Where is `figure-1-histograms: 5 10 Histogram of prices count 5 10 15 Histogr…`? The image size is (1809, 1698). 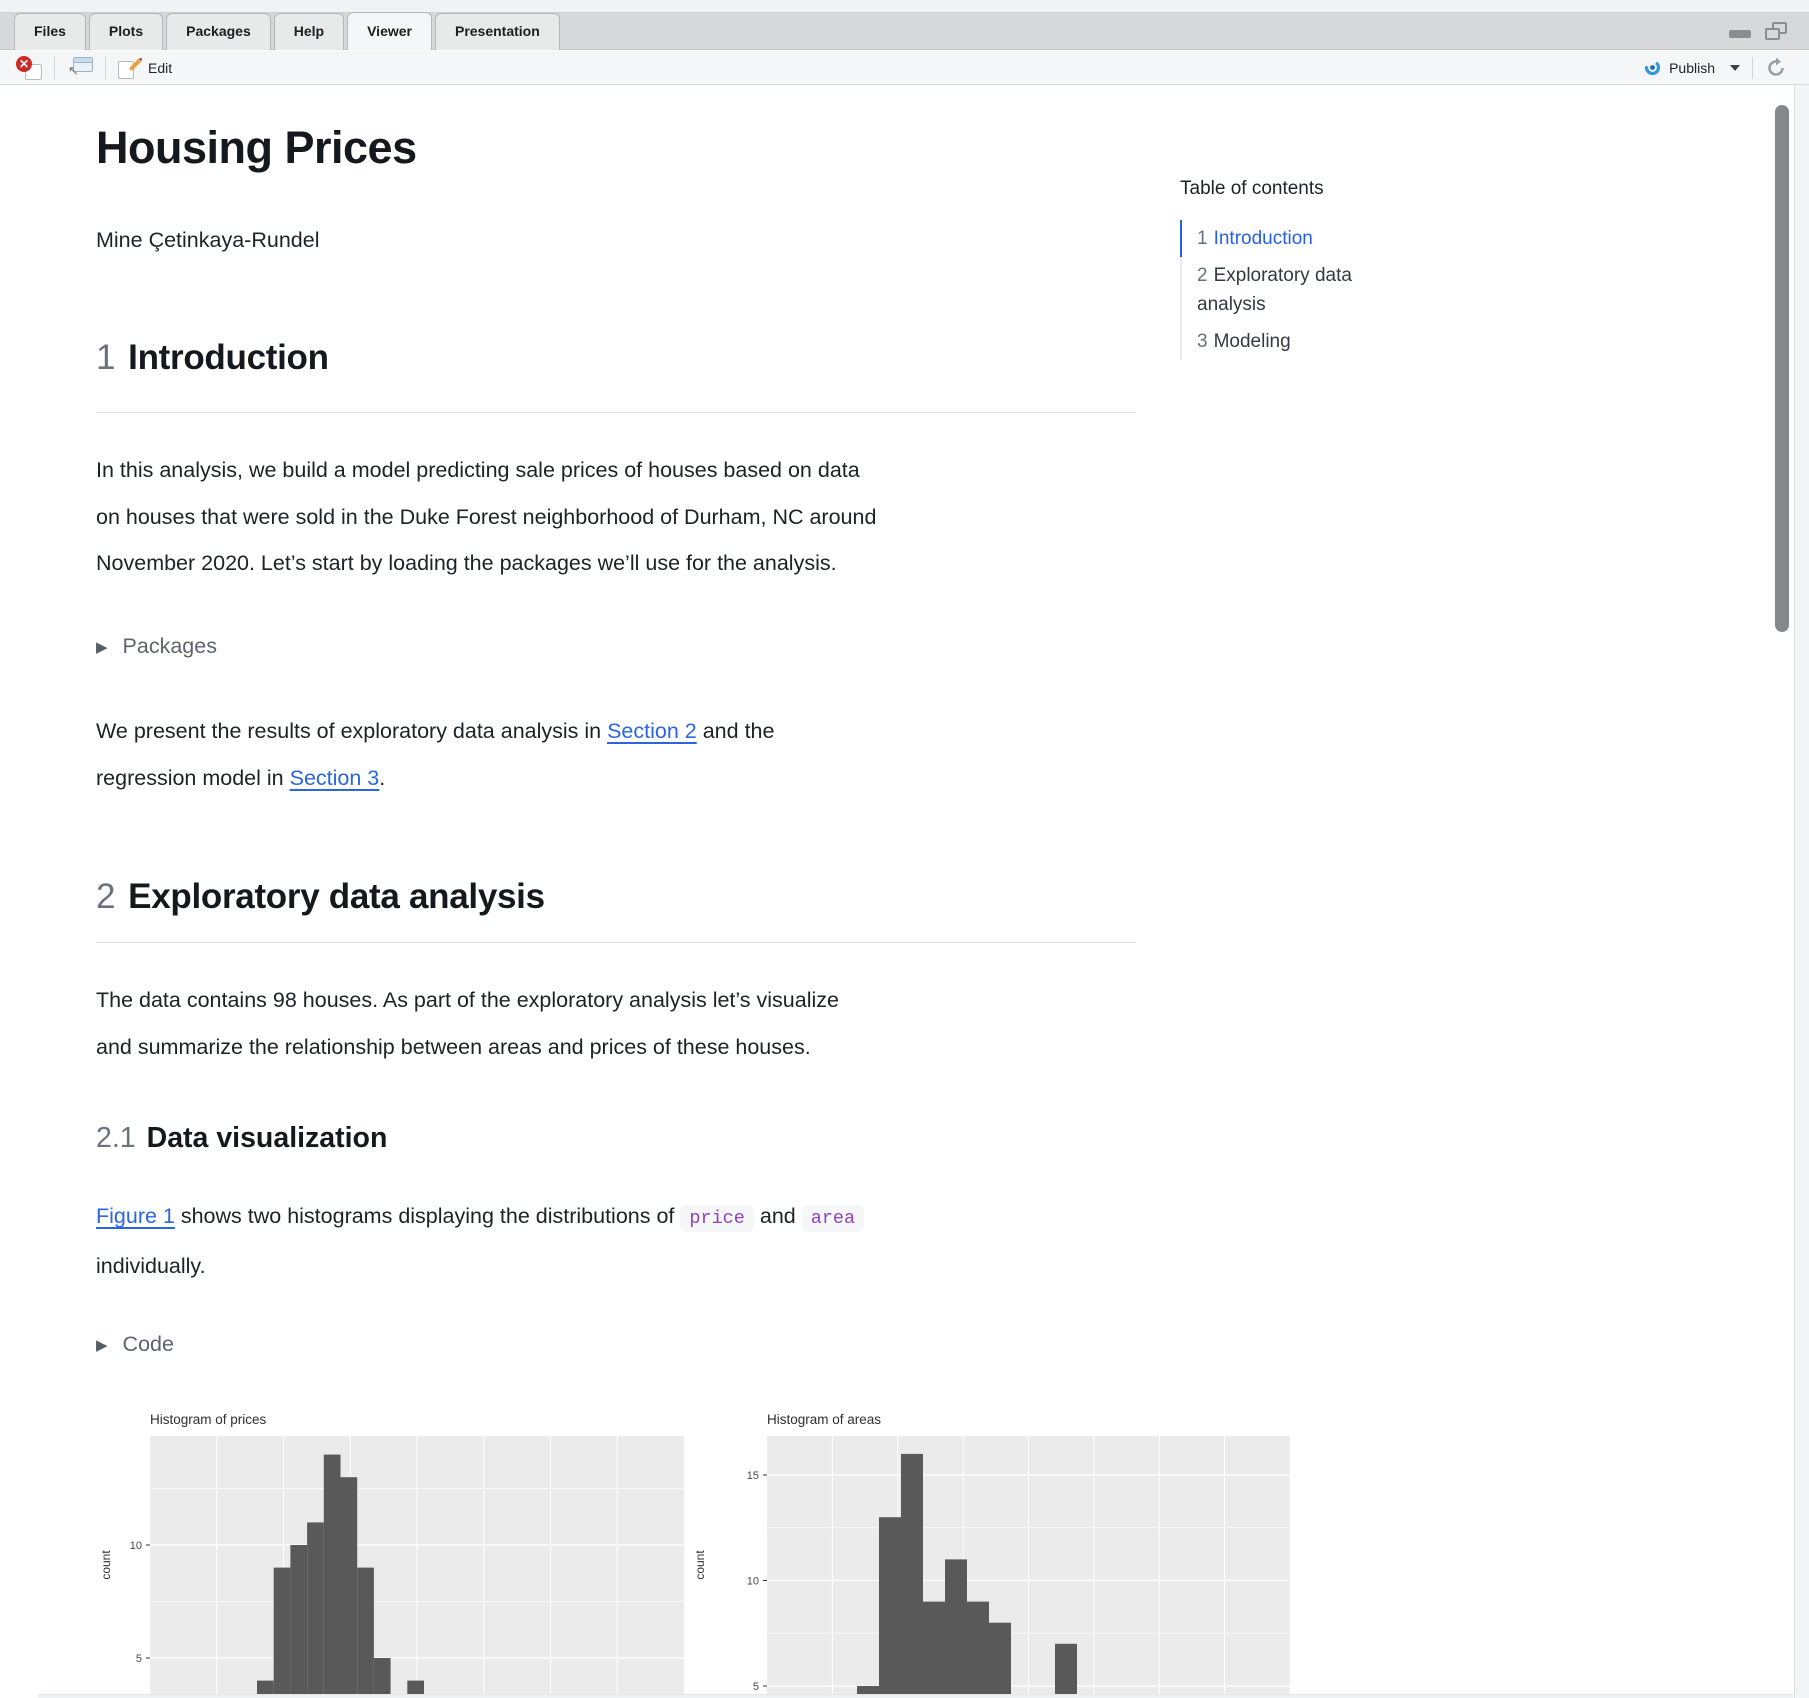 figure-1-histograms: 5 10 Histogram of prices count 5 10 15 Histogr… is located at coordinates (693, 1547).